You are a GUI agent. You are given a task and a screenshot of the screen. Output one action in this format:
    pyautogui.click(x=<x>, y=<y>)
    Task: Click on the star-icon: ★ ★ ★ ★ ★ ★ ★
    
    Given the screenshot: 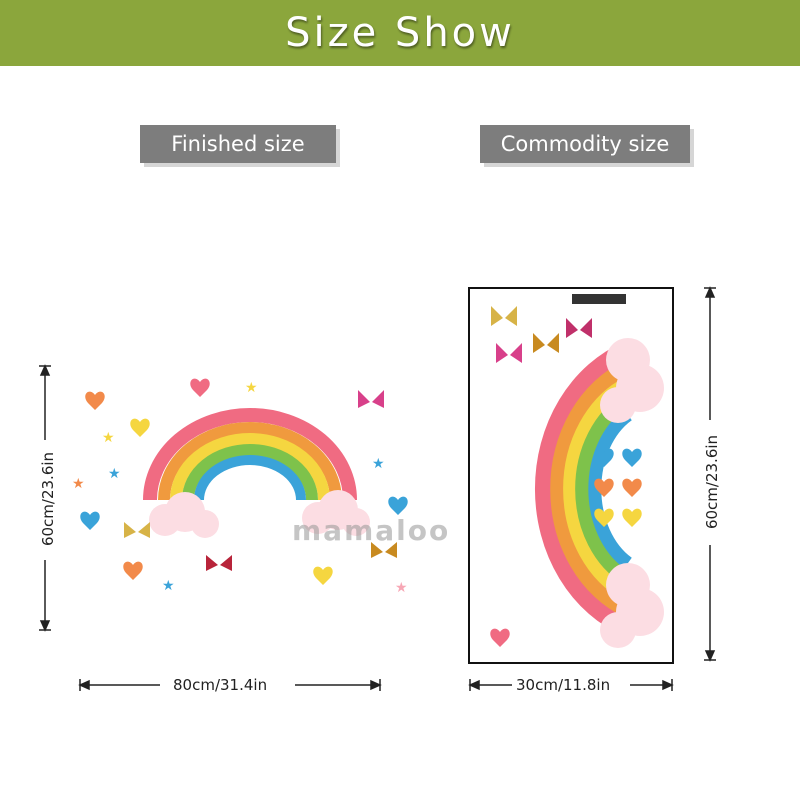 What is the action you would take?
    pyautogui.click(x=240, y=488)
    